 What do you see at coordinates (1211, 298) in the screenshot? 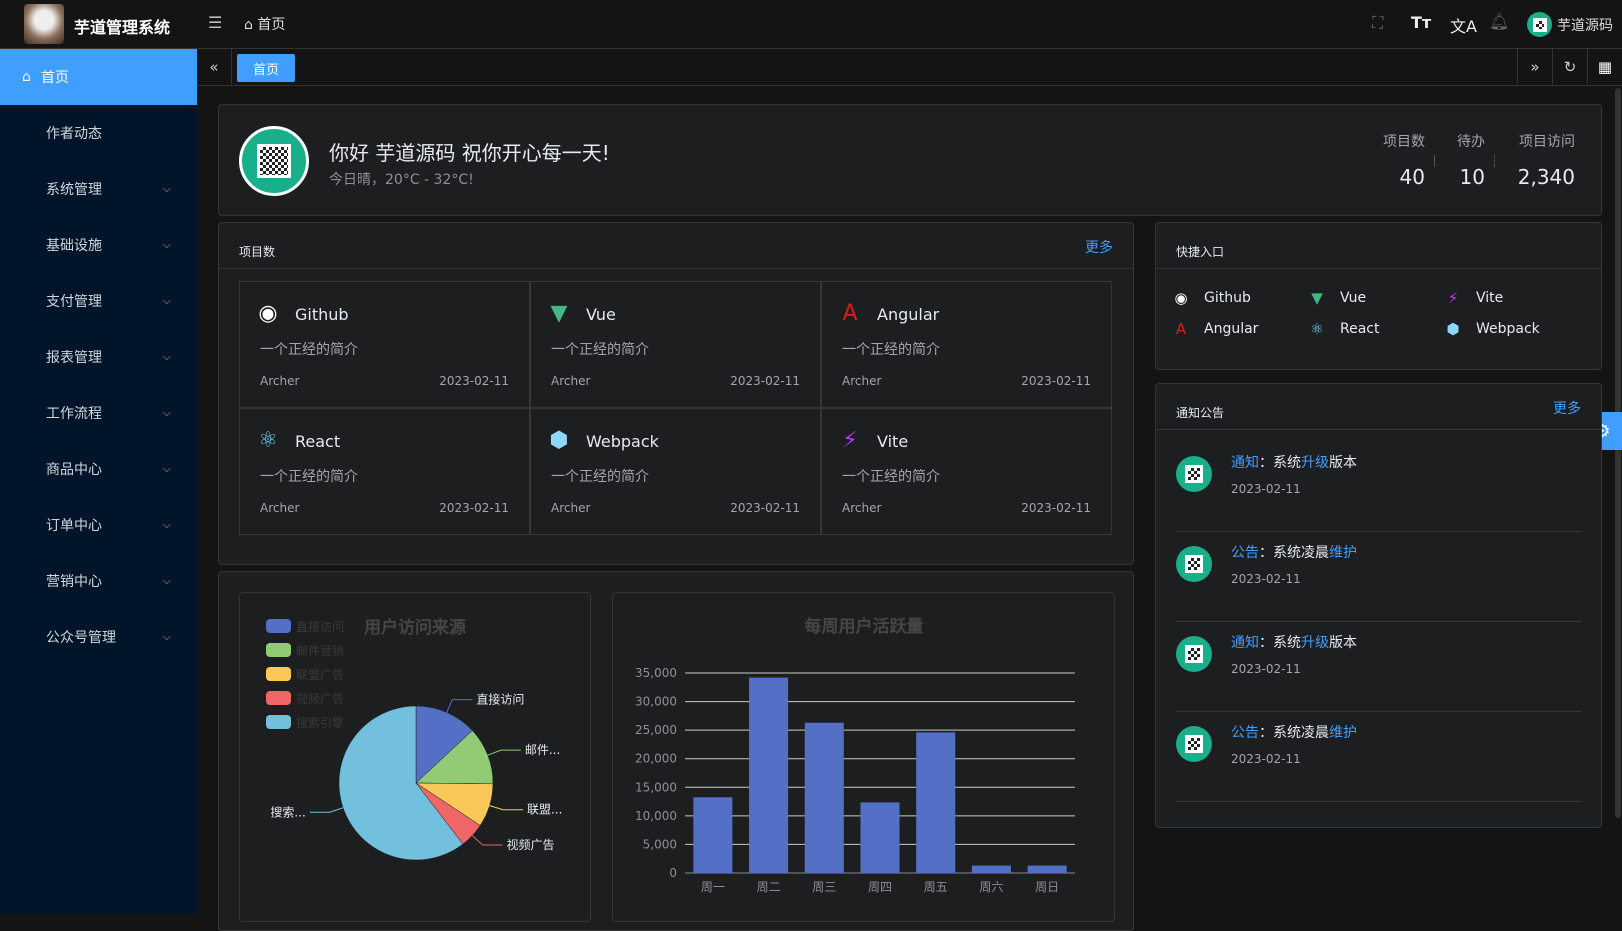
I see `shortcut-item: ◉ Github` at bounding box center [1211, 298].